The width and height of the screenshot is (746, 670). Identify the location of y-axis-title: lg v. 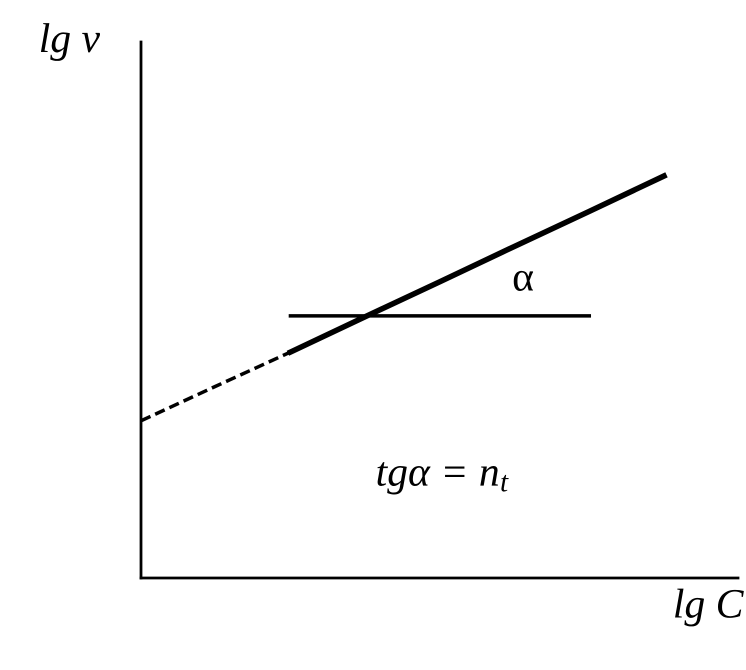
(70, 42).